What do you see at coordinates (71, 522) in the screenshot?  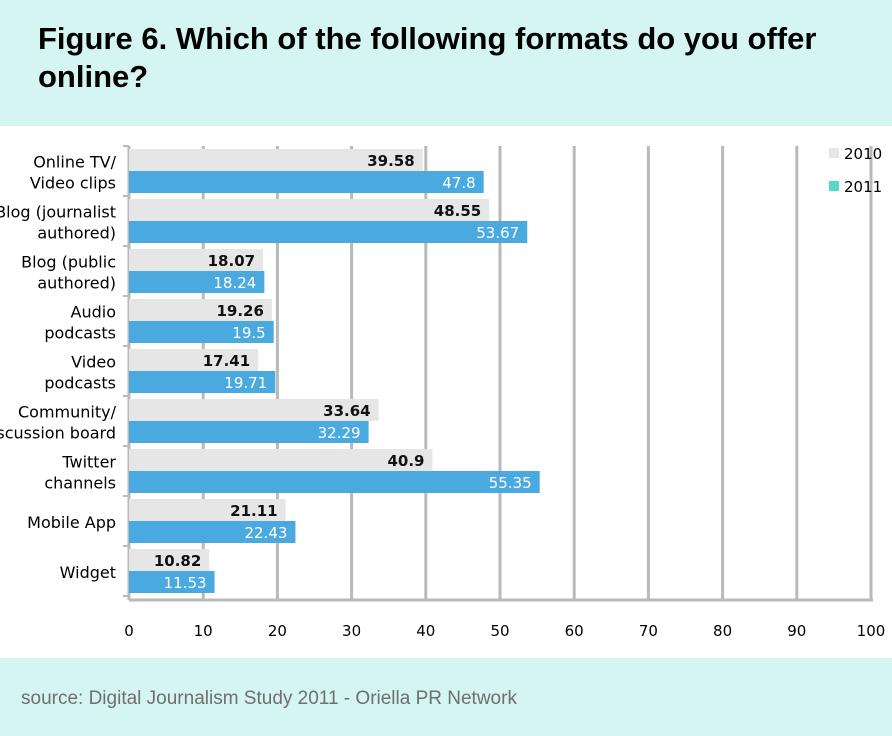 I see `category-label: Mobile App` at bounding box center [71, 522].